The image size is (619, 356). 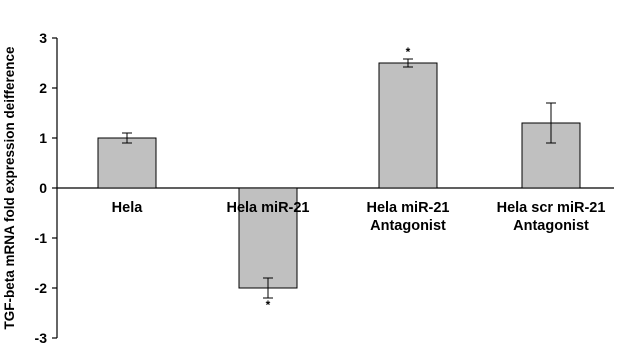 What do you see at coordinates (43, 88) in the screenshot?
I see `y-tick-label: 2` at bounding box center [43, 88].